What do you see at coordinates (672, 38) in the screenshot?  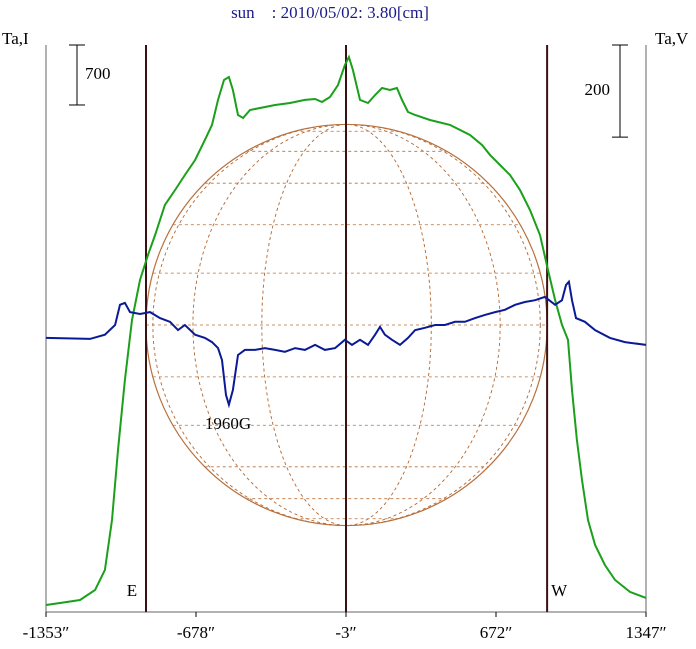 I see `y2-axis-label: Ta,V` at bounding box center [672, 38].